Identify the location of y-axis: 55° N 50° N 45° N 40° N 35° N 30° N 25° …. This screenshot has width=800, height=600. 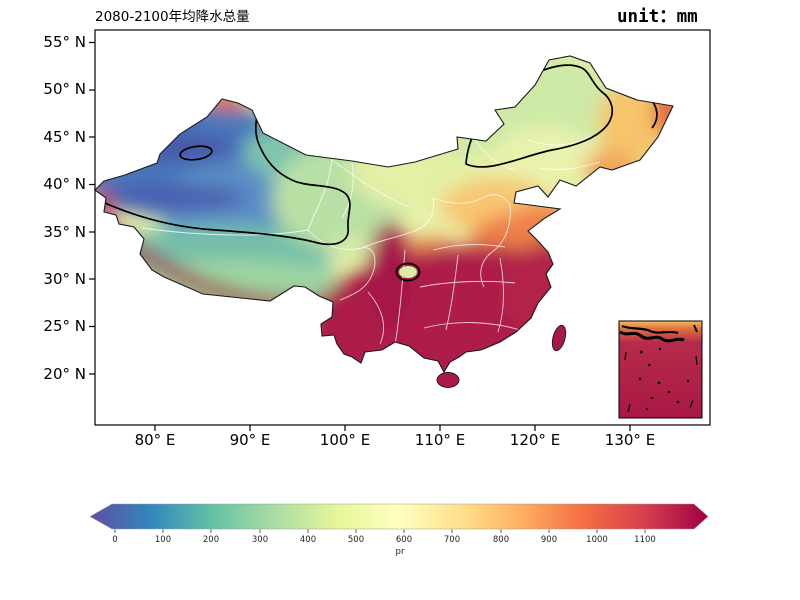
(69, 208).